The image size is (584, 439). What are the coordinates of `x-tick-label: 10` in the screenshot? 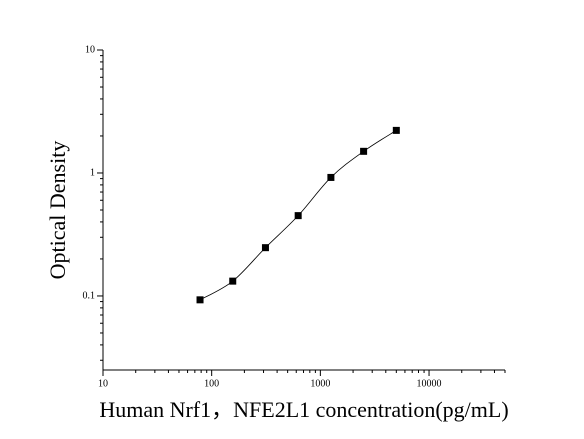 It's located at (103, 383).